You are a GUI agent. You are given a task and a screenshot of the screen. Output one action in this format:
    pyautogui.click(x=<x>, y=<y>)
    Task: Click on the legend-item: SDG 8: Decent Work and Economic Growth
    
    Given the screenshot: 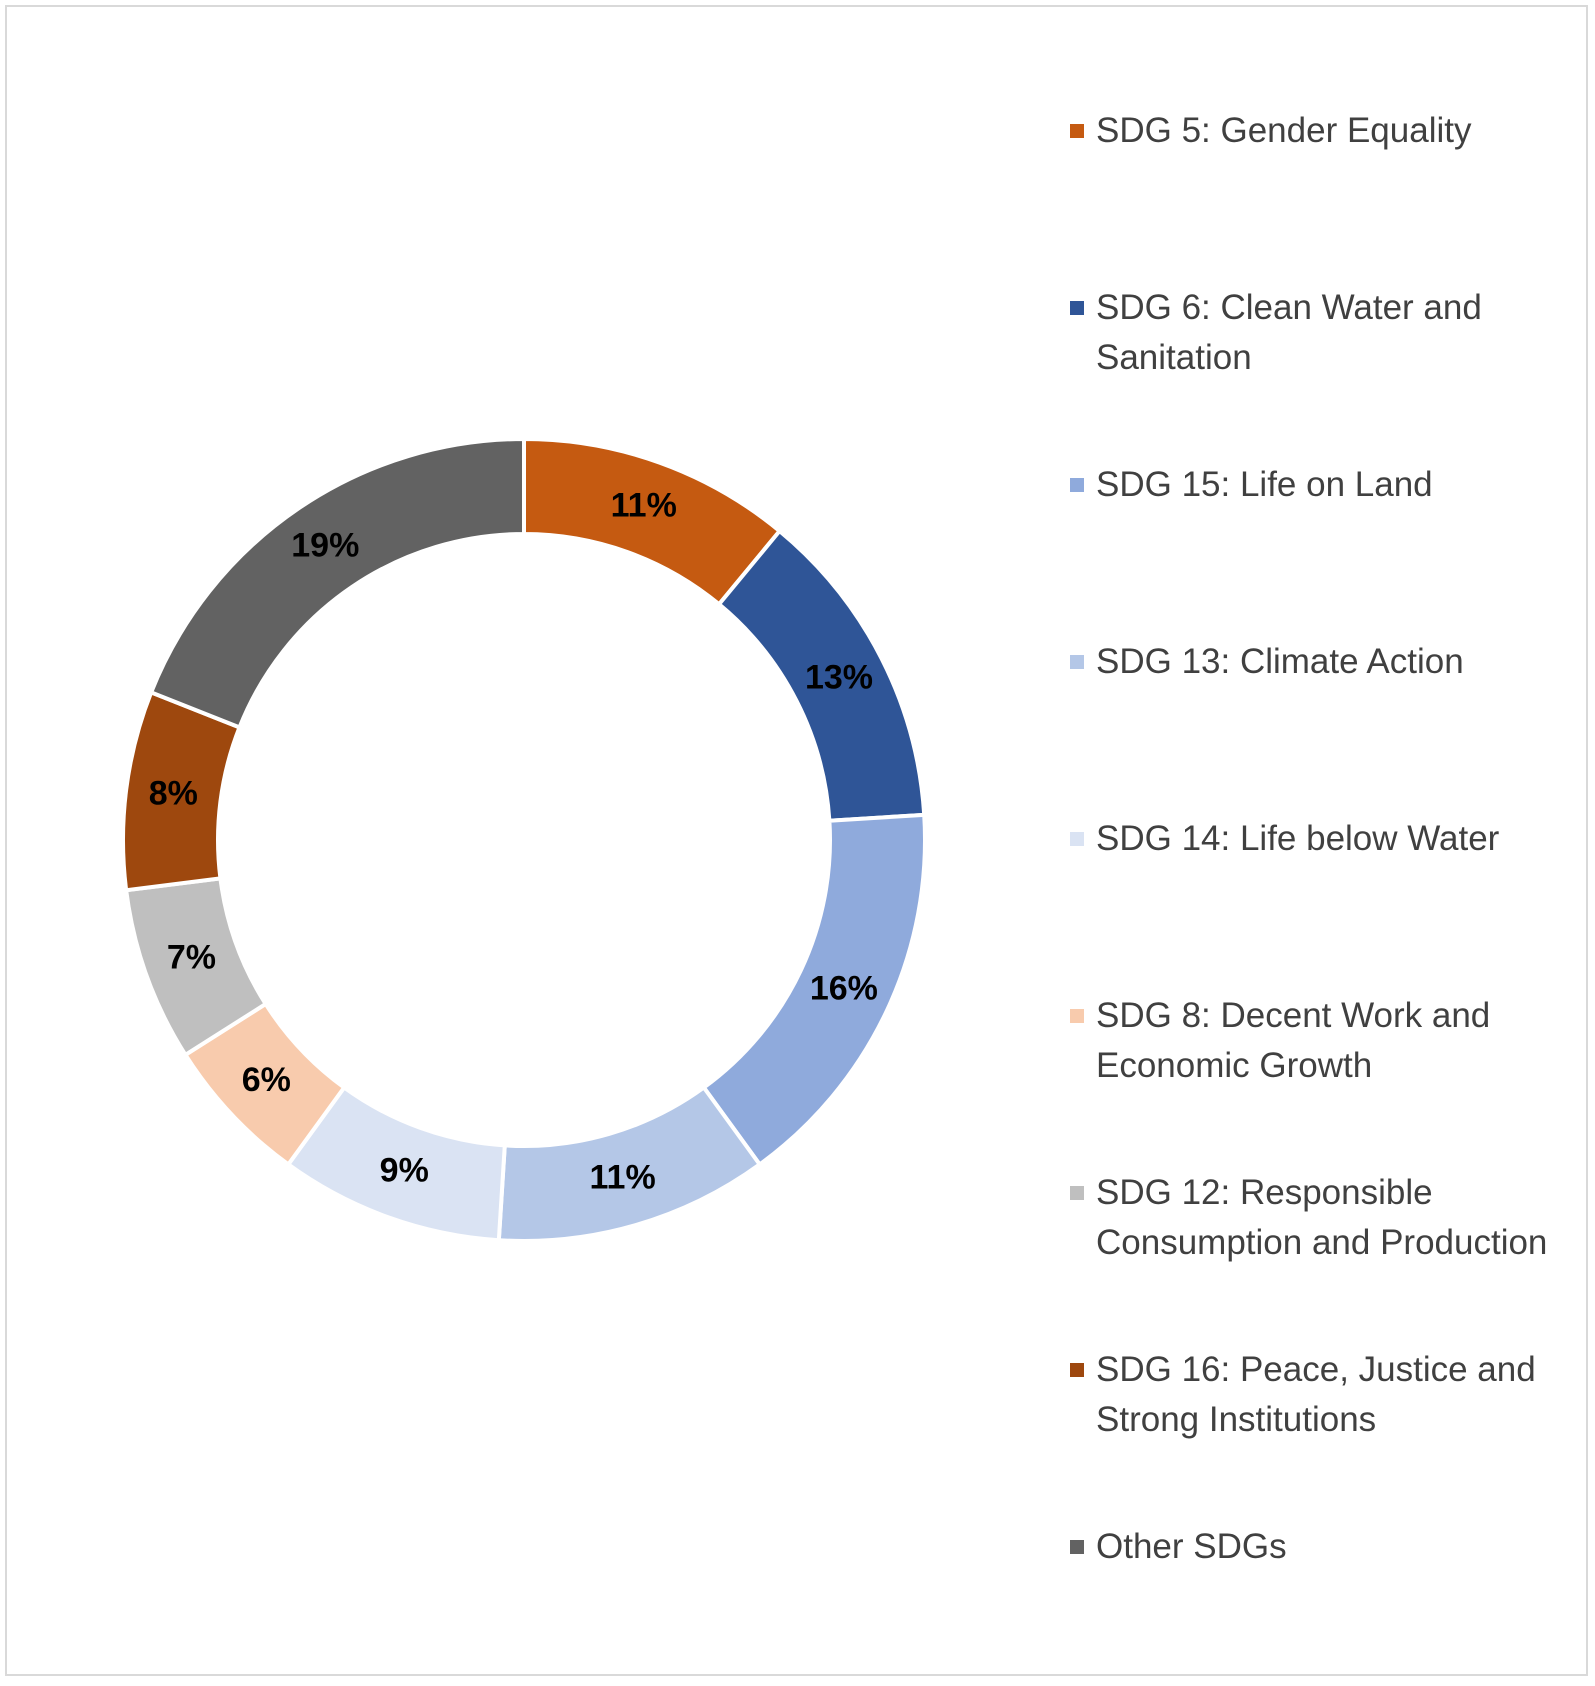 What is the action you would take?
    pyautogui.click(x=1310, y=1041)
    